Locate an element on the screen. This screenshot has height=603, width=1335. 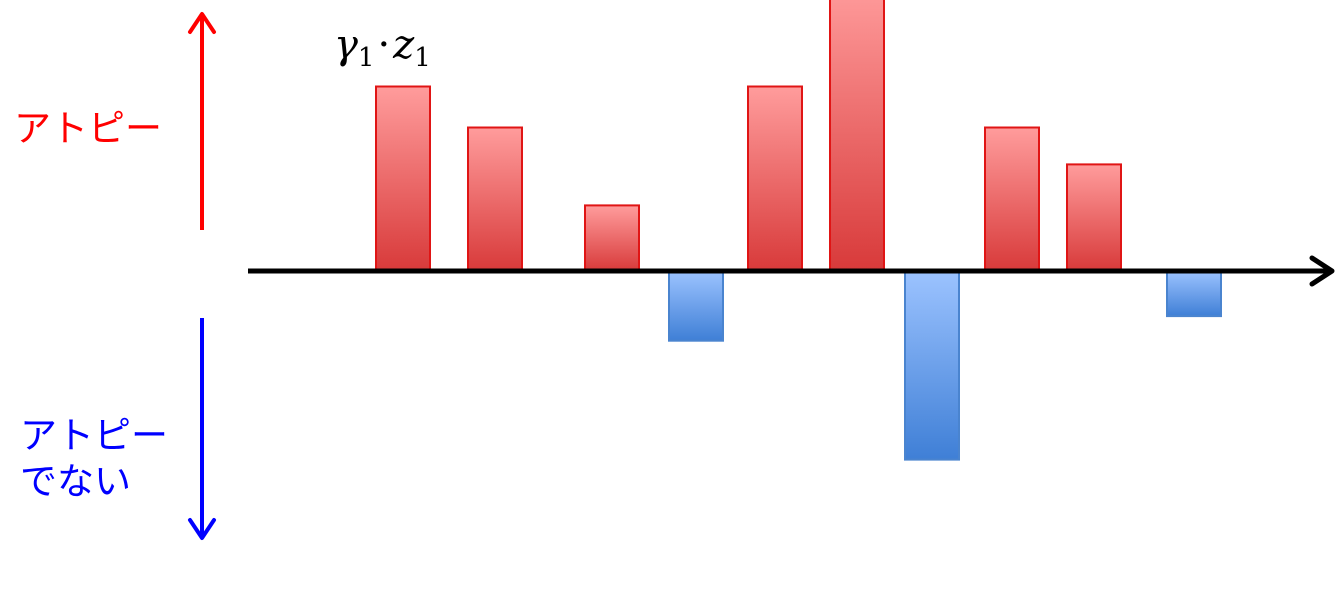
positive-direction-label: アトピー is located at coordinates (88, 128).